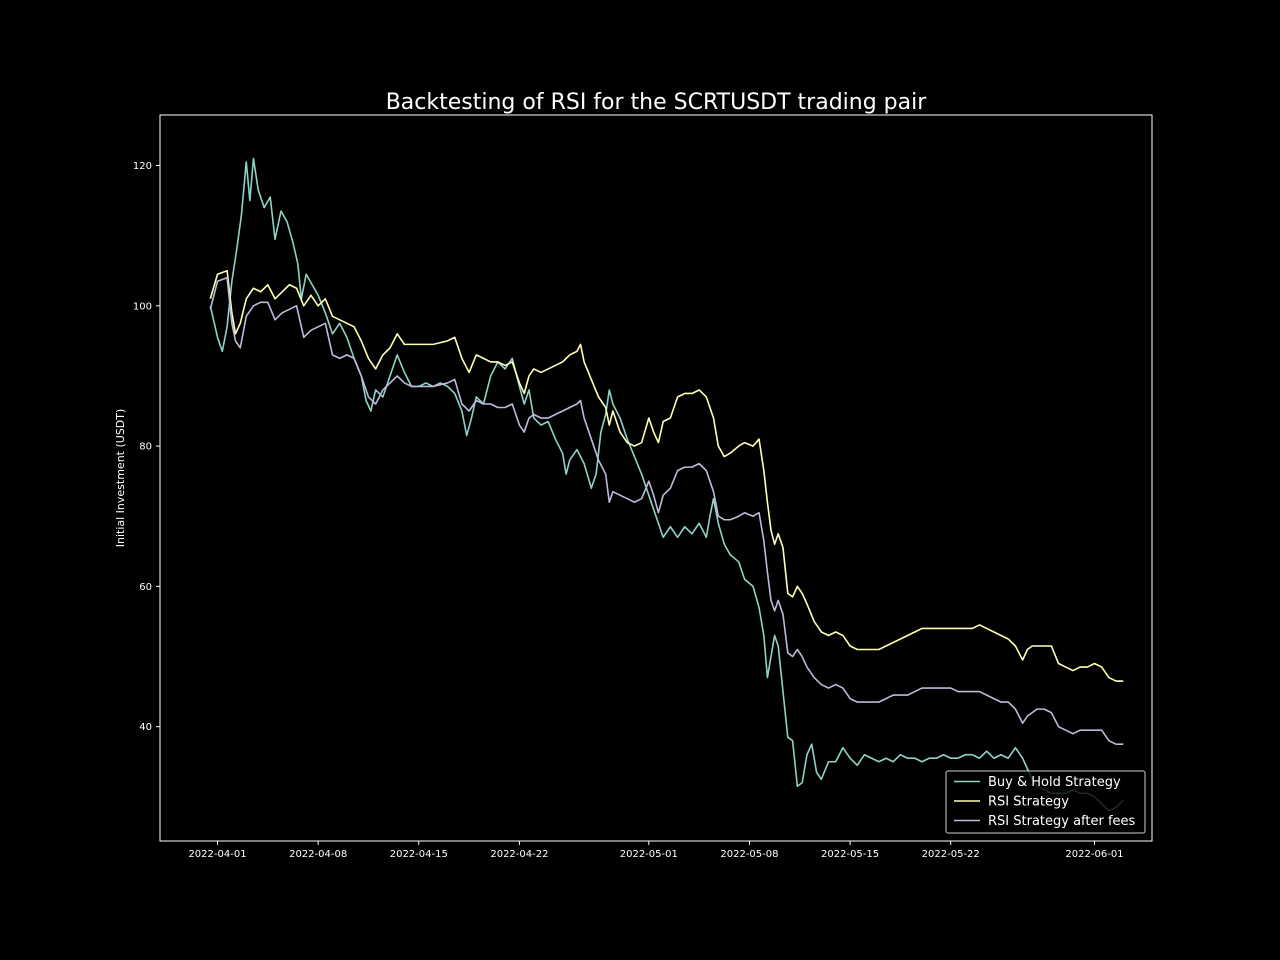 This screenshot has width=1280, height=960. What do you see at coordinates (1062, 821) in the screenshot?
I see `legend-label-2: RSI Strategy after fees` at bounding box center [1062, 821].